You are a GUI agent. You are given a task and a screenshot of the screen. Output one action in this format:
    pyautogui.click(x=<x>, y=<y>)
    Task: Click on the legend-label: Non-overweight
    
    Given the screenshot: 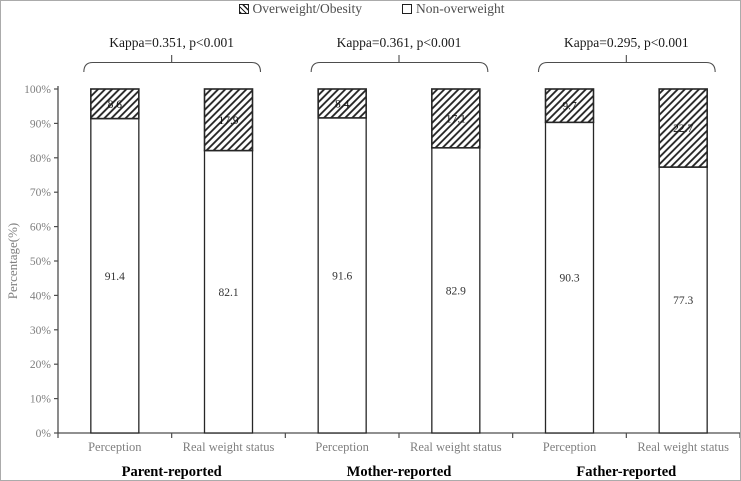 What is the action you would take?
    pyautogui.click(x=460, y=8)
    